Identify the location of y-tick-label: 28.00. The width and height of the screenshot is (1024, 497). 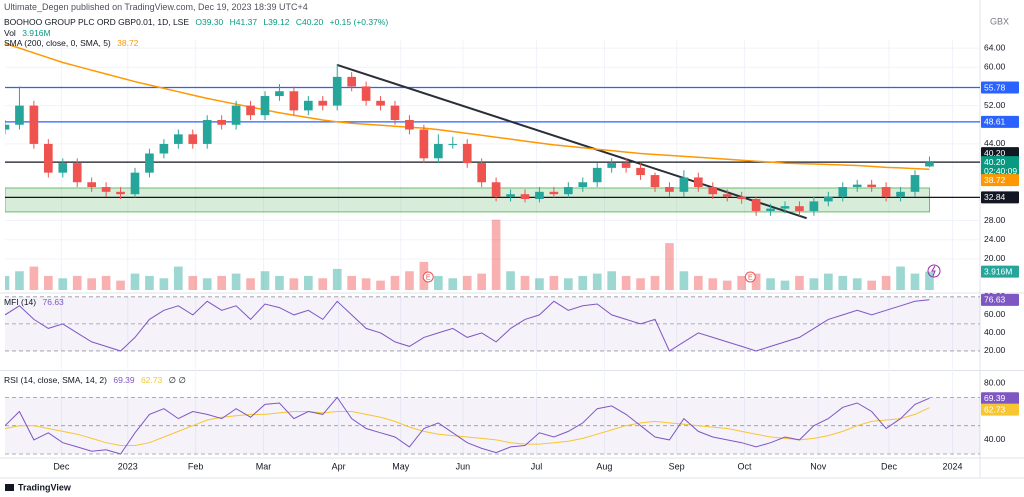
(995, 220).